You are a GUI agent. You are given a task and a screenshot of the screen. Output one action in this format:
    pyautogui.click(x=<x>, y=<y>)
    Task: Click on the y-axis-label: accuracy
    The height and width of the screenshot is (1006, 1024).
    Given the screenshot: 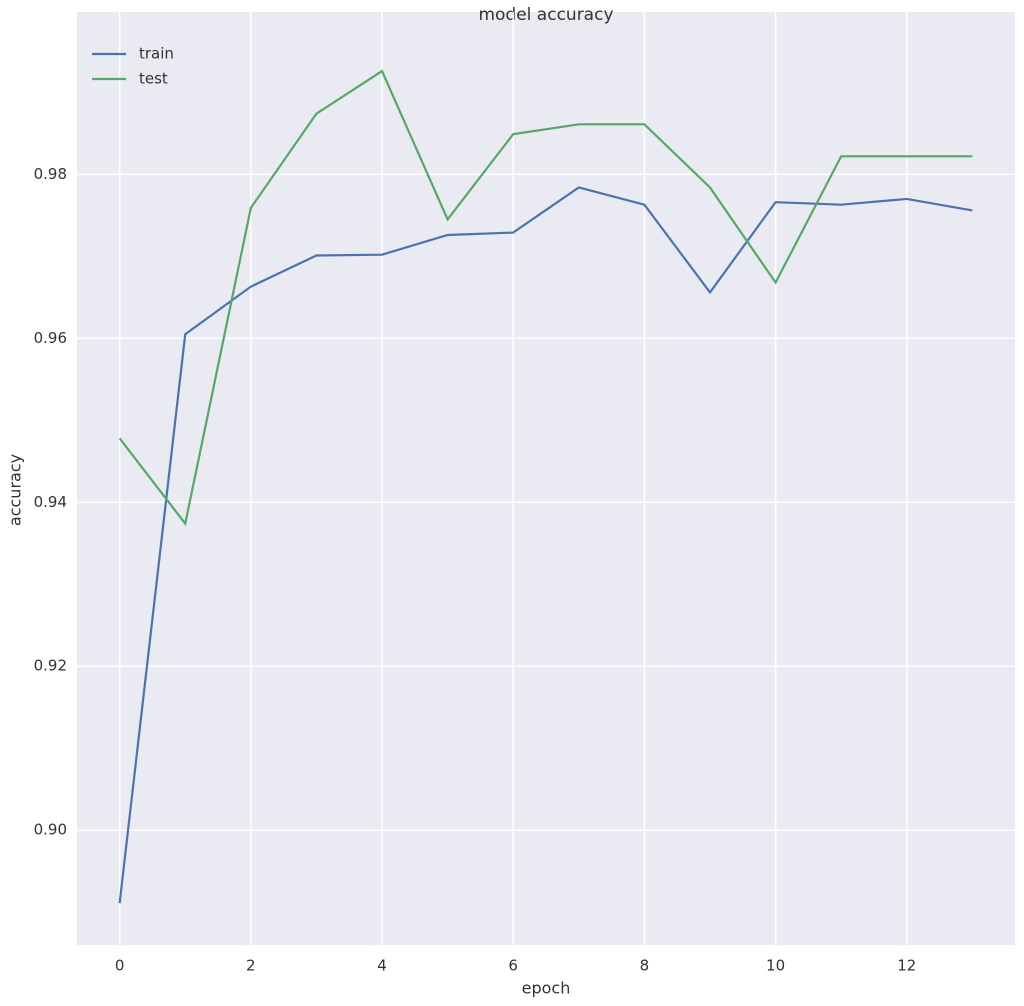 What is the action you would take?
    pyautogui.click(x=15, y=490)
    